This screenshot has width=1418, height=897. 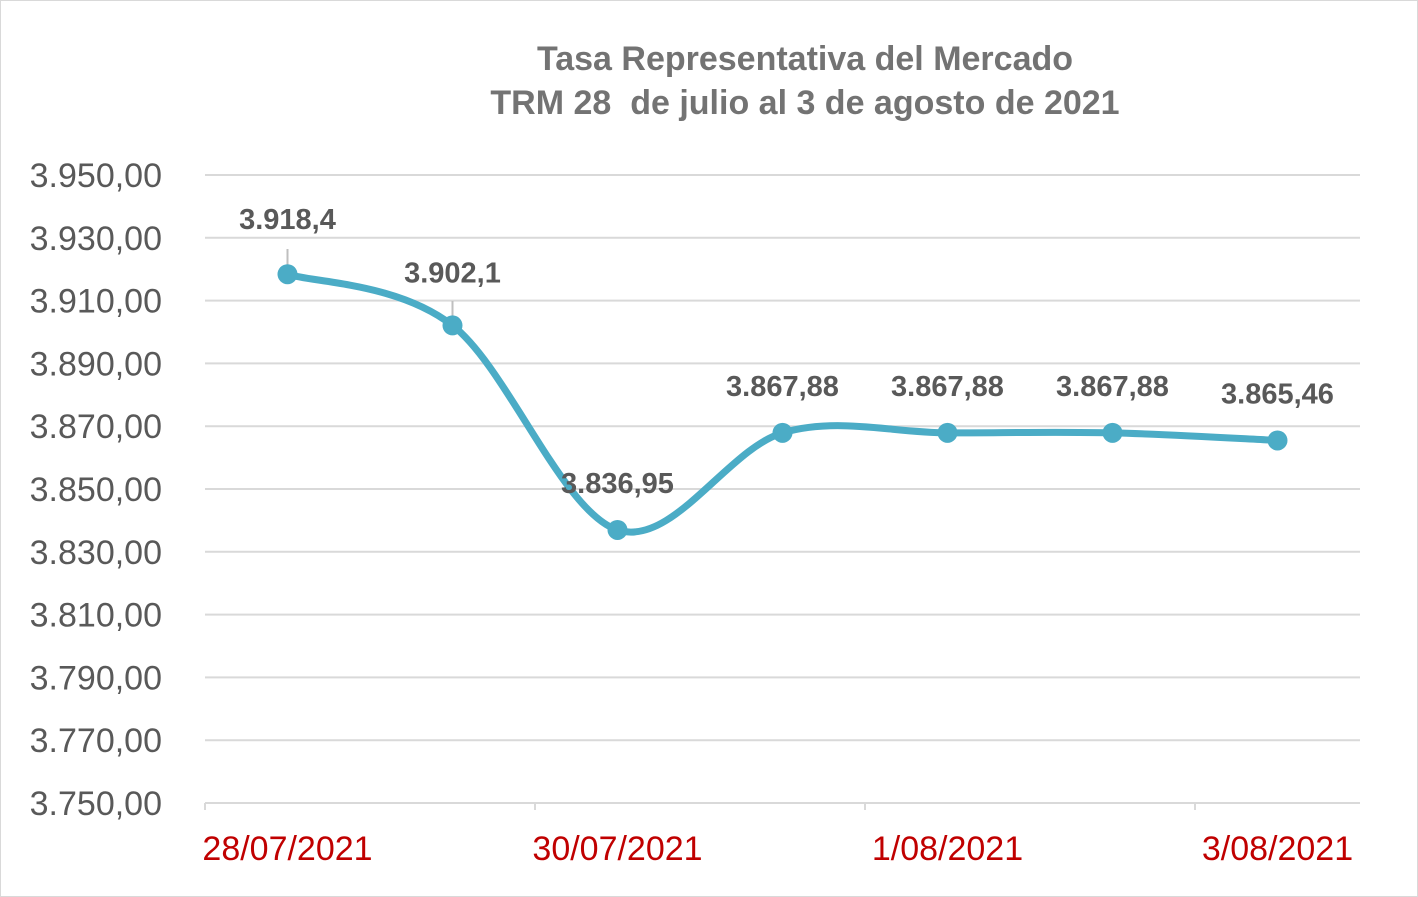 I want to click on y-tick-label: 3.830,00, so click(x=96, y=553).